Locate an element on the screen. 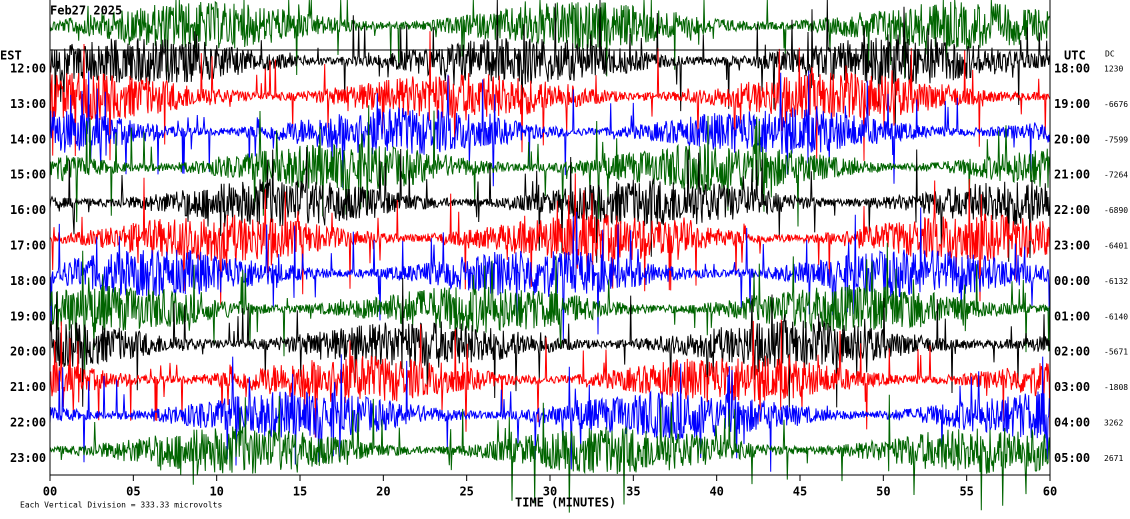 This screenshot has width=1130, height=519. dc-value: -6132 is located at coordinates (1116, 281).